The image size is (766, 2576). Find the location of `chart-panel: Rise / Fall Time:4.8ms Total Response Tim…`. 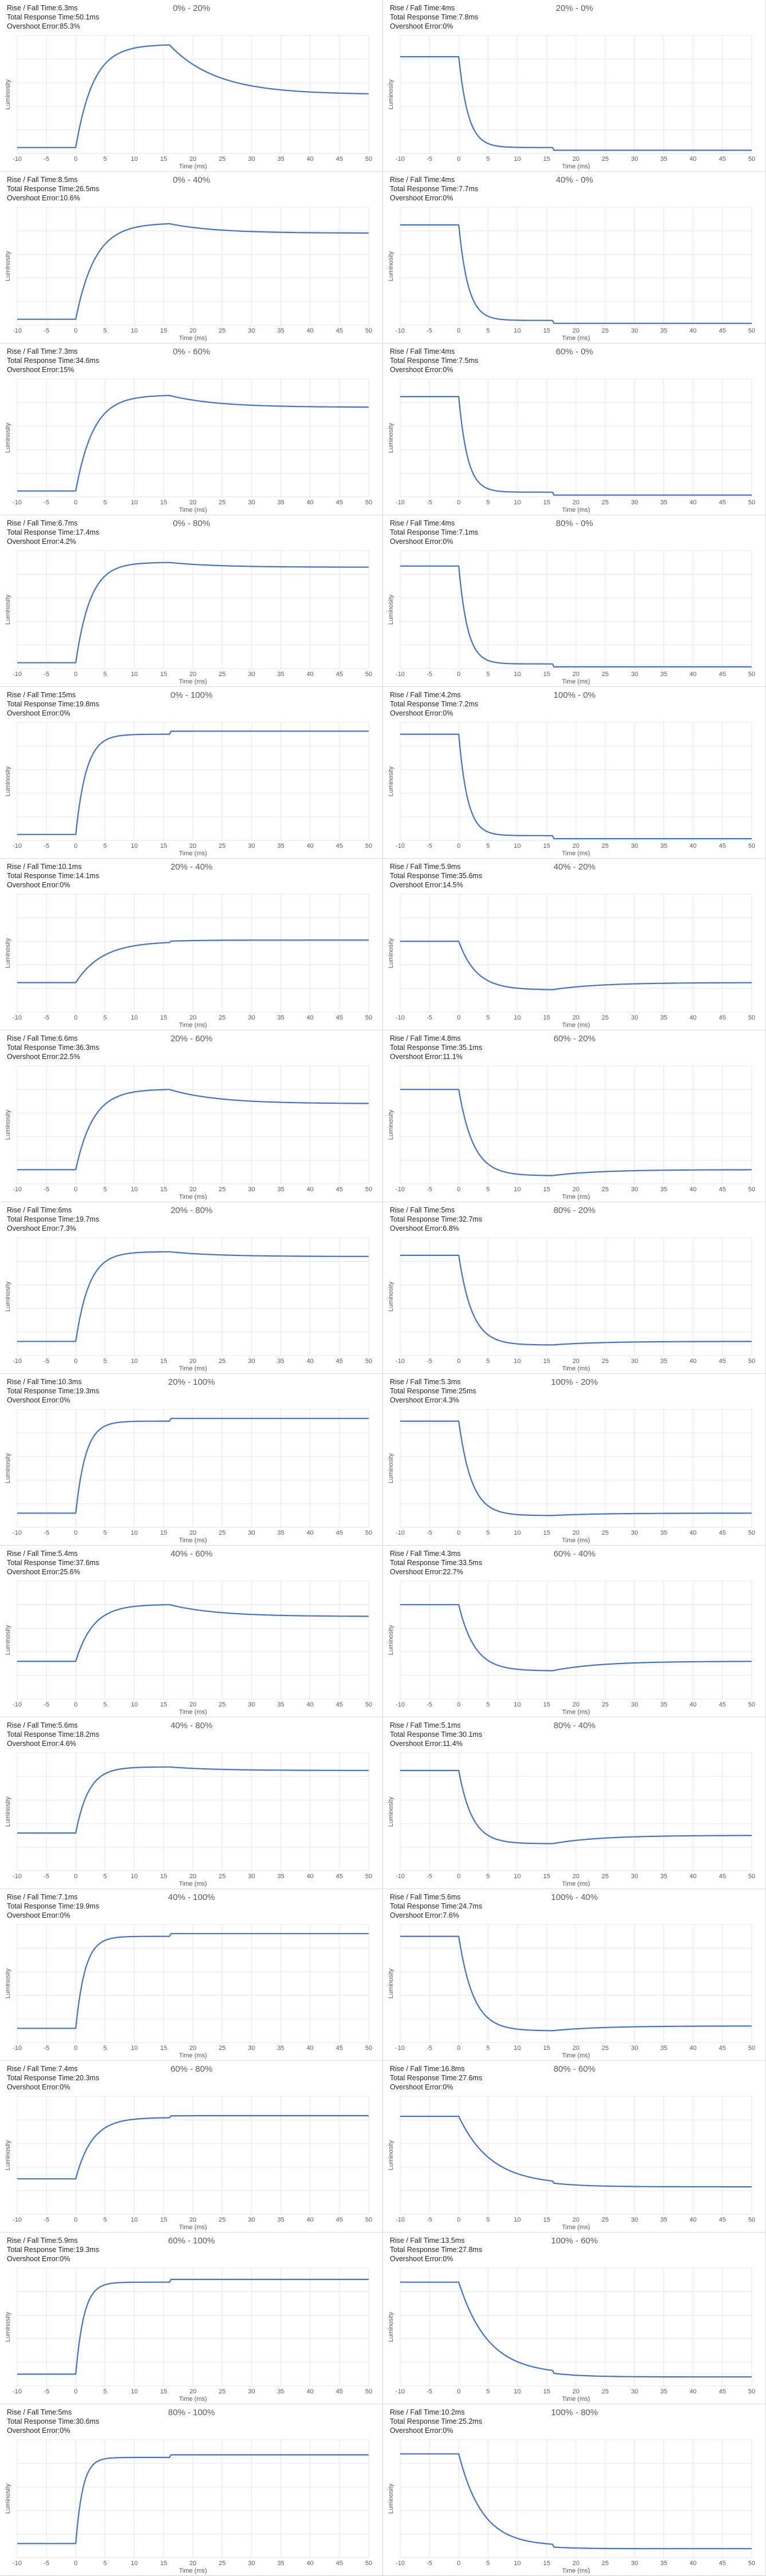

chart-panel: Rise / Fall Time:4.8ms Total Response Tim… is located at coordinates (574, 1116).